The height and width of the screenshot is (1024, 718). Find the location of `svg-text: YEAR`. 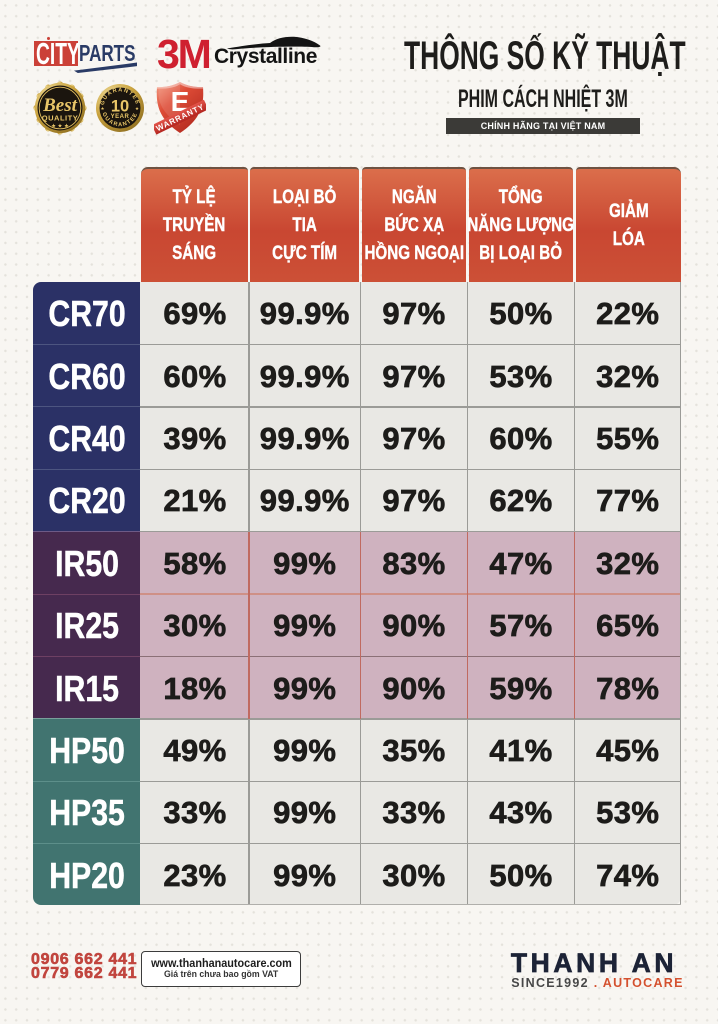

svg-text: YEAR is located at coordinates (120, 117).